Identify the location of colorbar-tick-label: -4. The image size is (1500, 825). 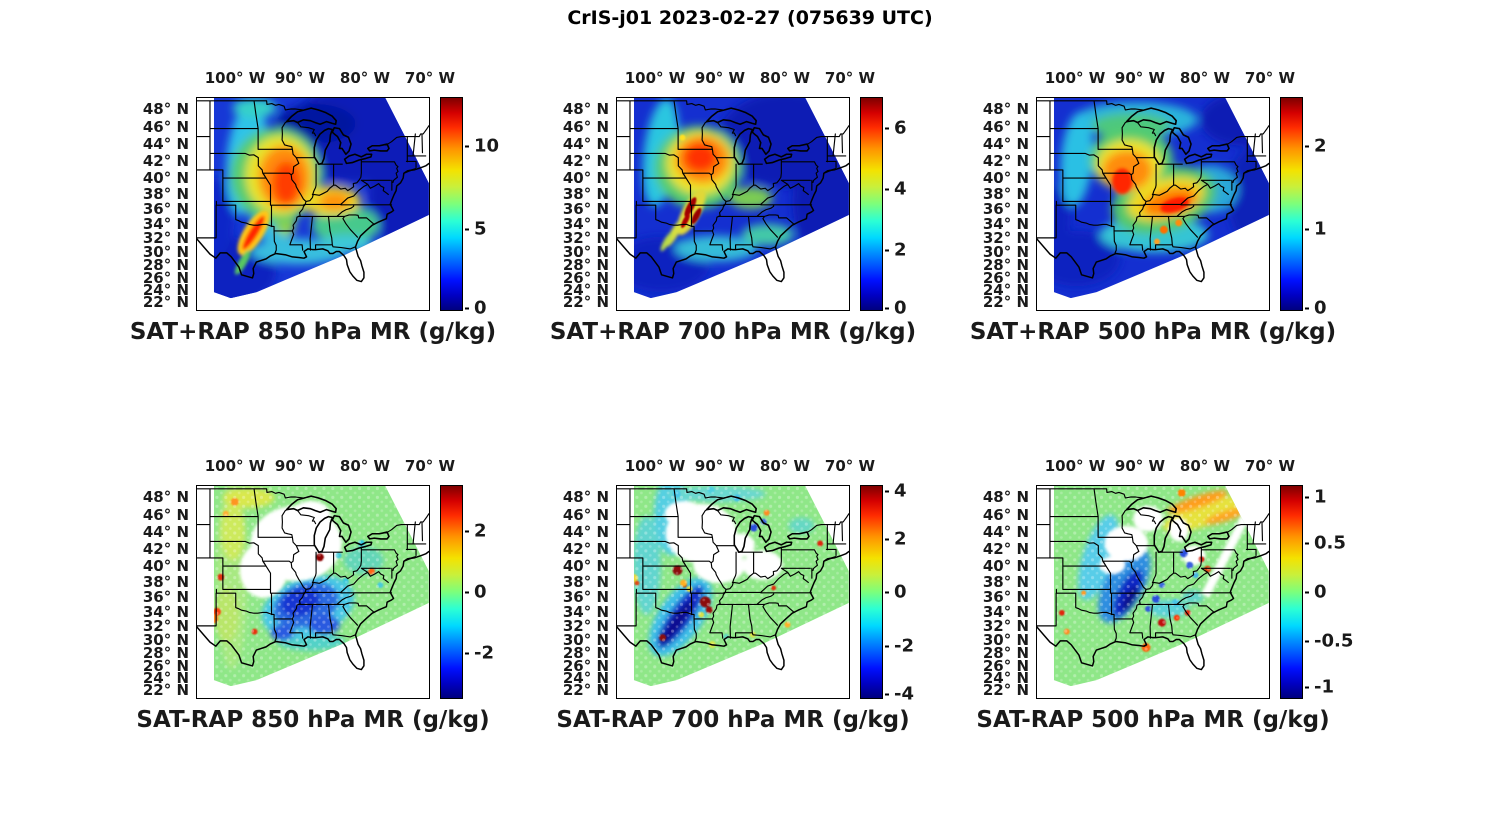
(899, 694).